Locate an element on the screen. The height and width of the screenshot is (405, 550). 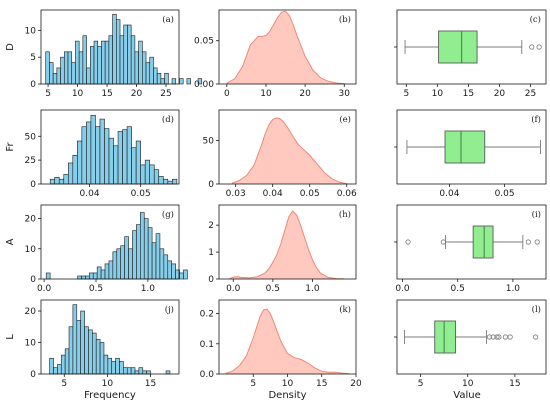
x-tick-label: 30 is located at coordinates (345, 94).